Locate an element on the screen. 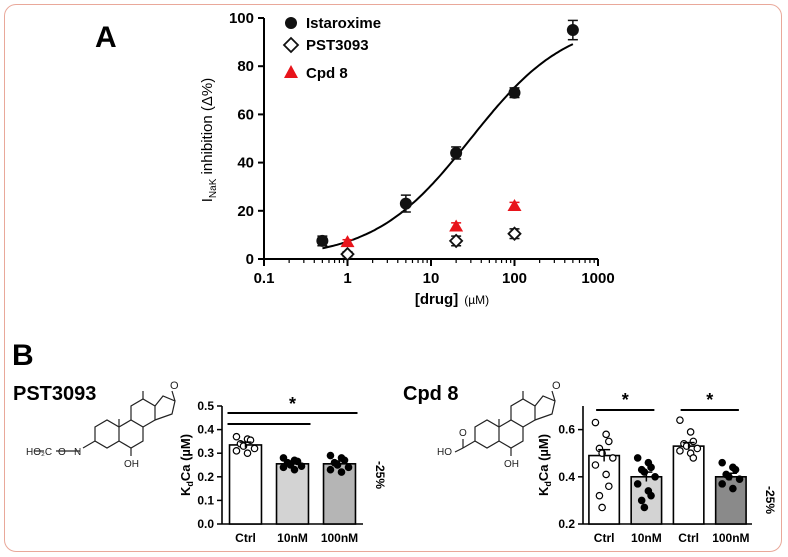 This screenshot has width=788, height=557. panel-a-x-tick-label: 1000 is located at coordinates (597, 278).